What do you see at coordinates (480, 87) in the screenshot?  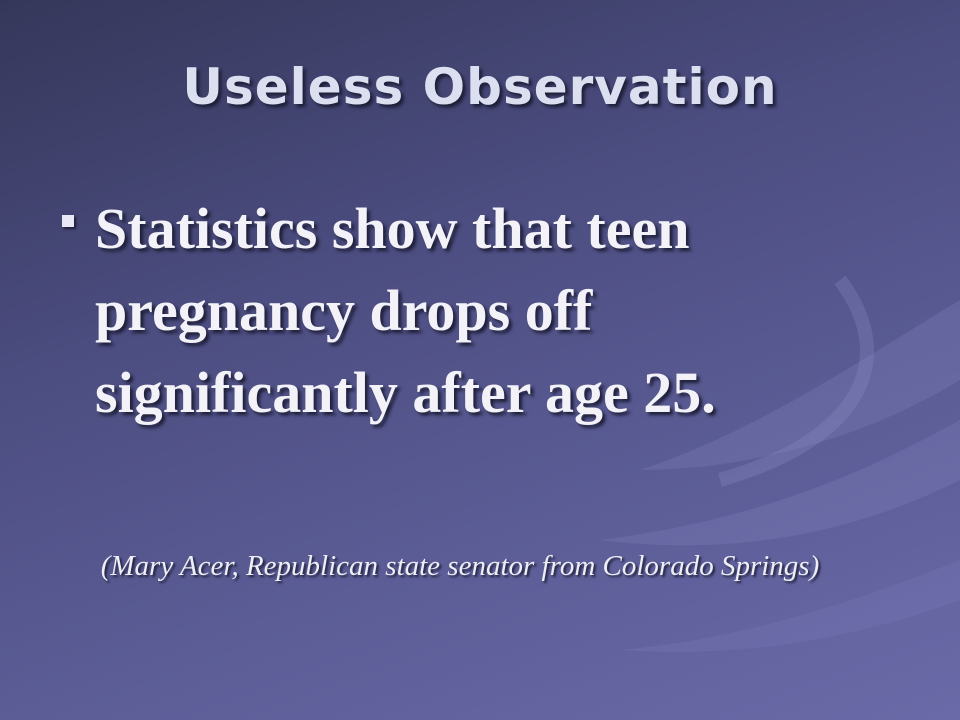 I see `slide-title: Useless Observation` at bounding box center [480, 87].